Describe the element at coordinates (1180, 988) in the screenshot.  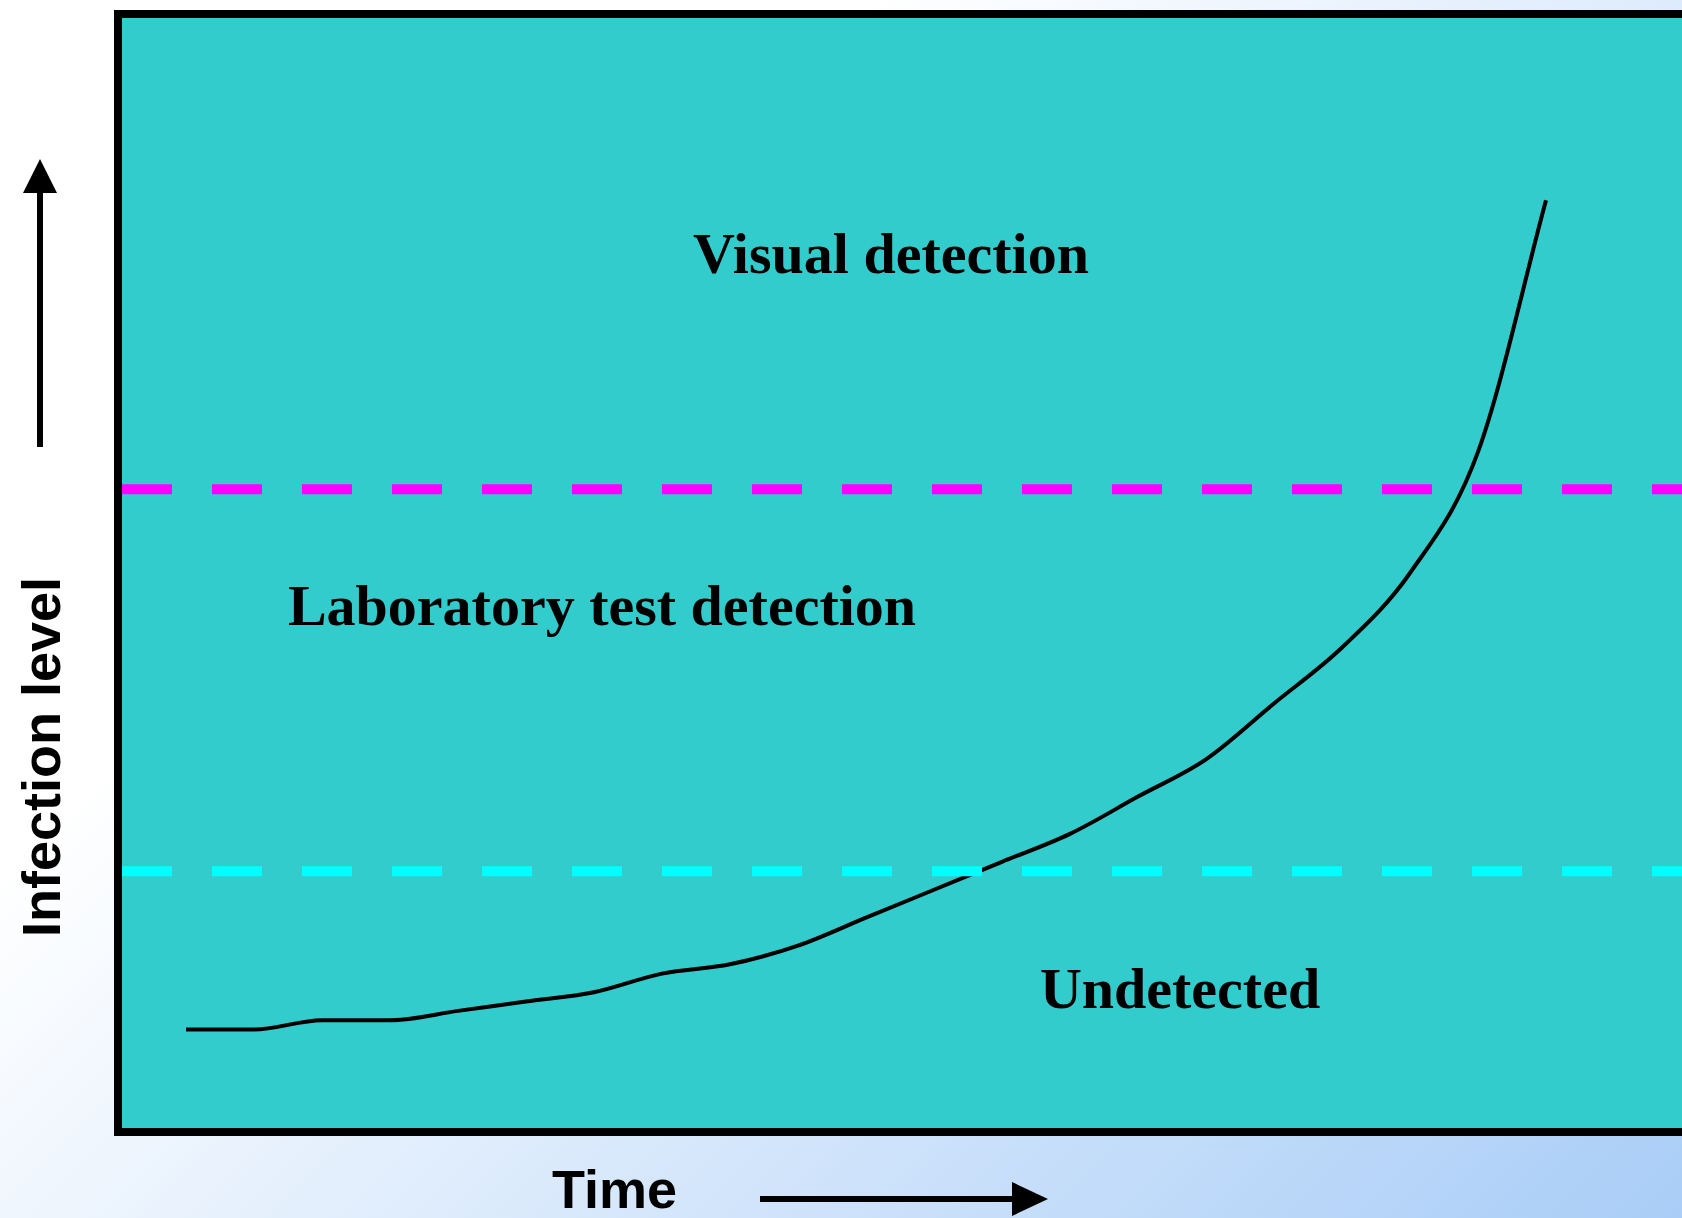
I see `annotation: Undetected` at that location.